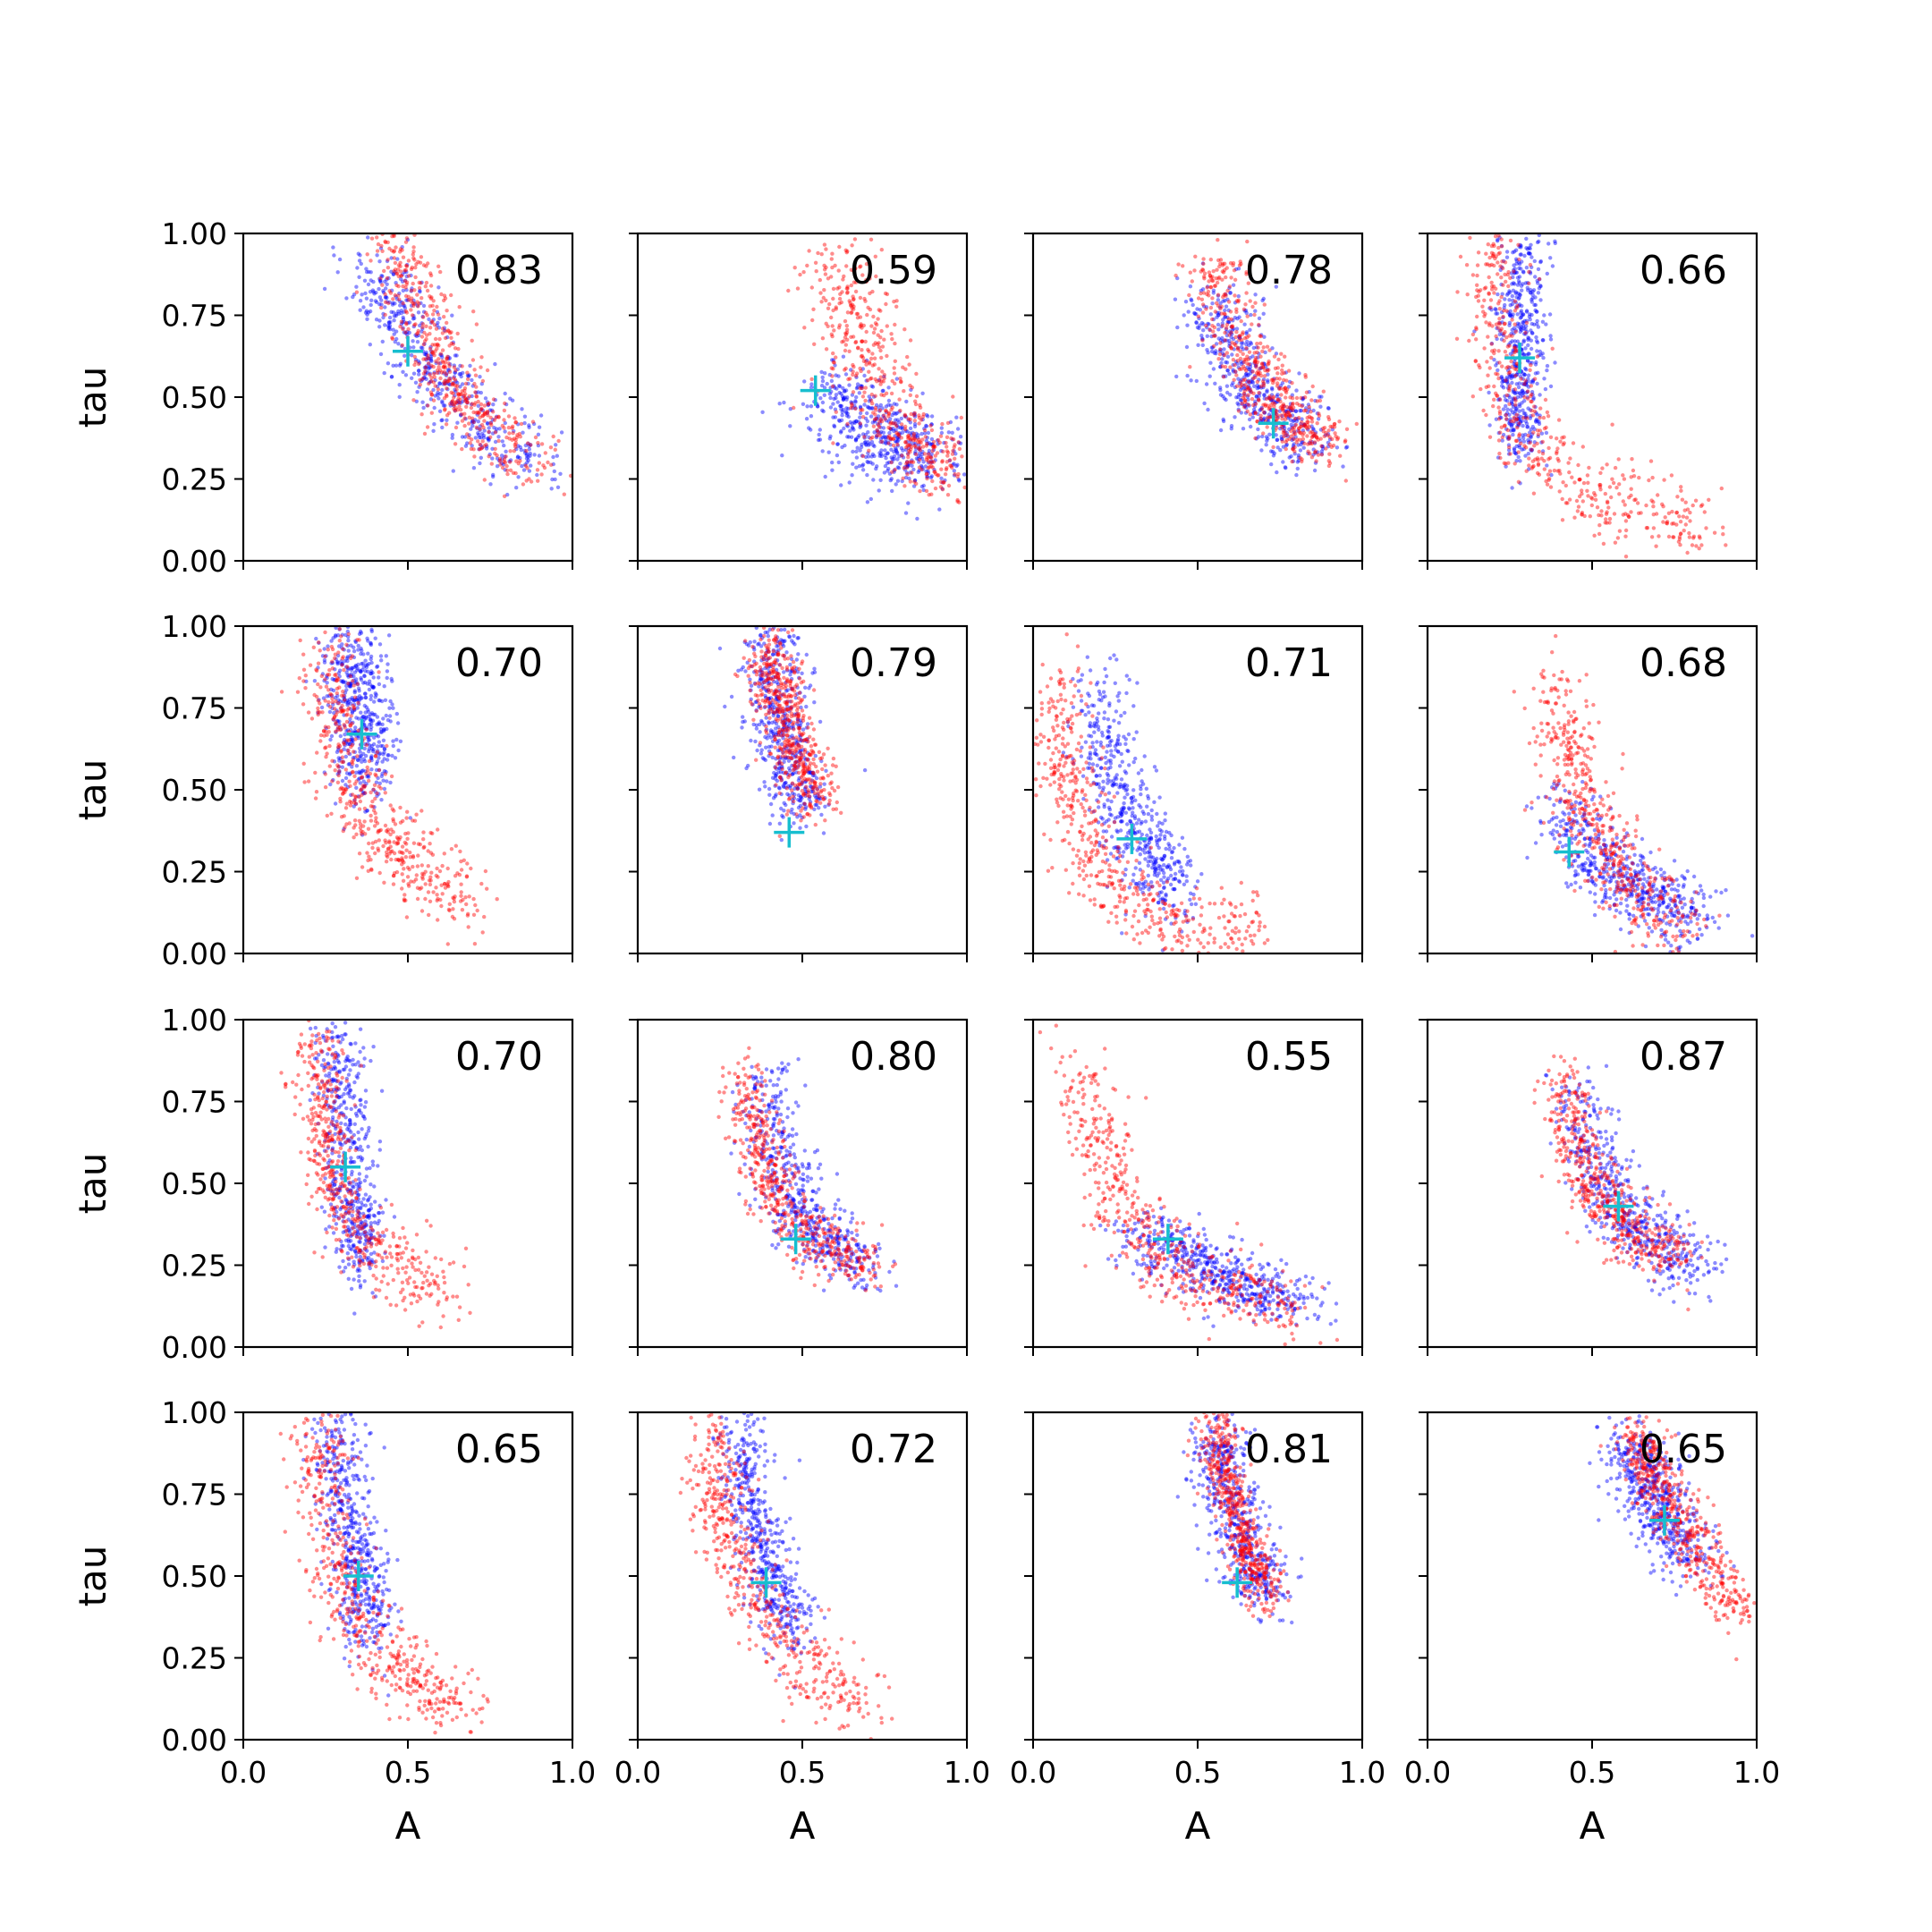  I want to click on series-red-points, so click(1591, 396).